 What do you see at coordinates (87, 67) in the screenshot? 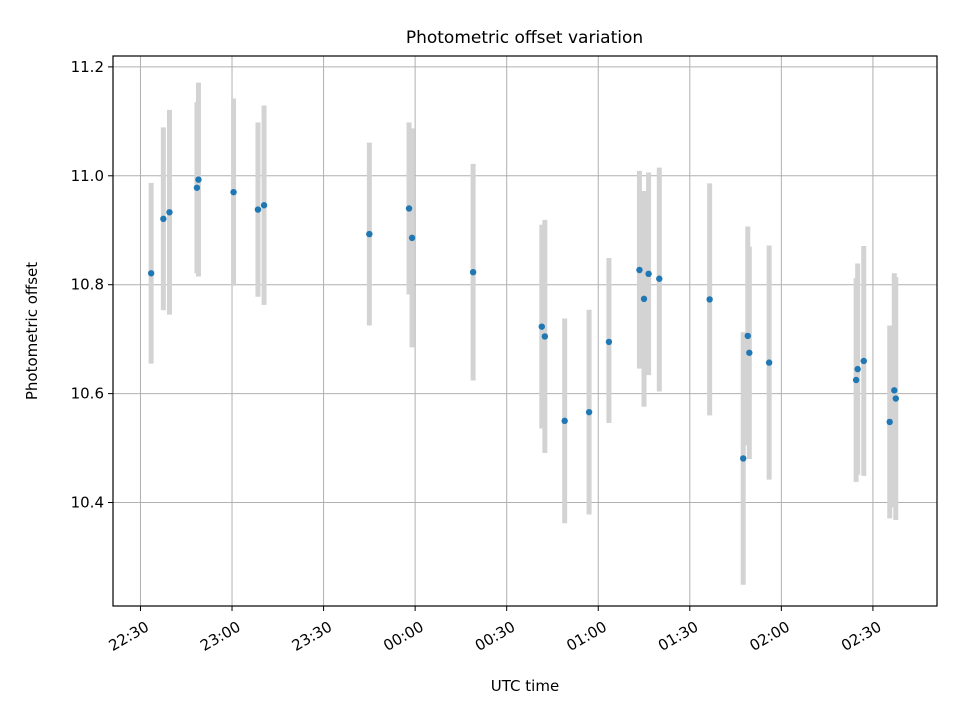
I see `y-tick-label: 11.2` at bounding box center [87, 67].